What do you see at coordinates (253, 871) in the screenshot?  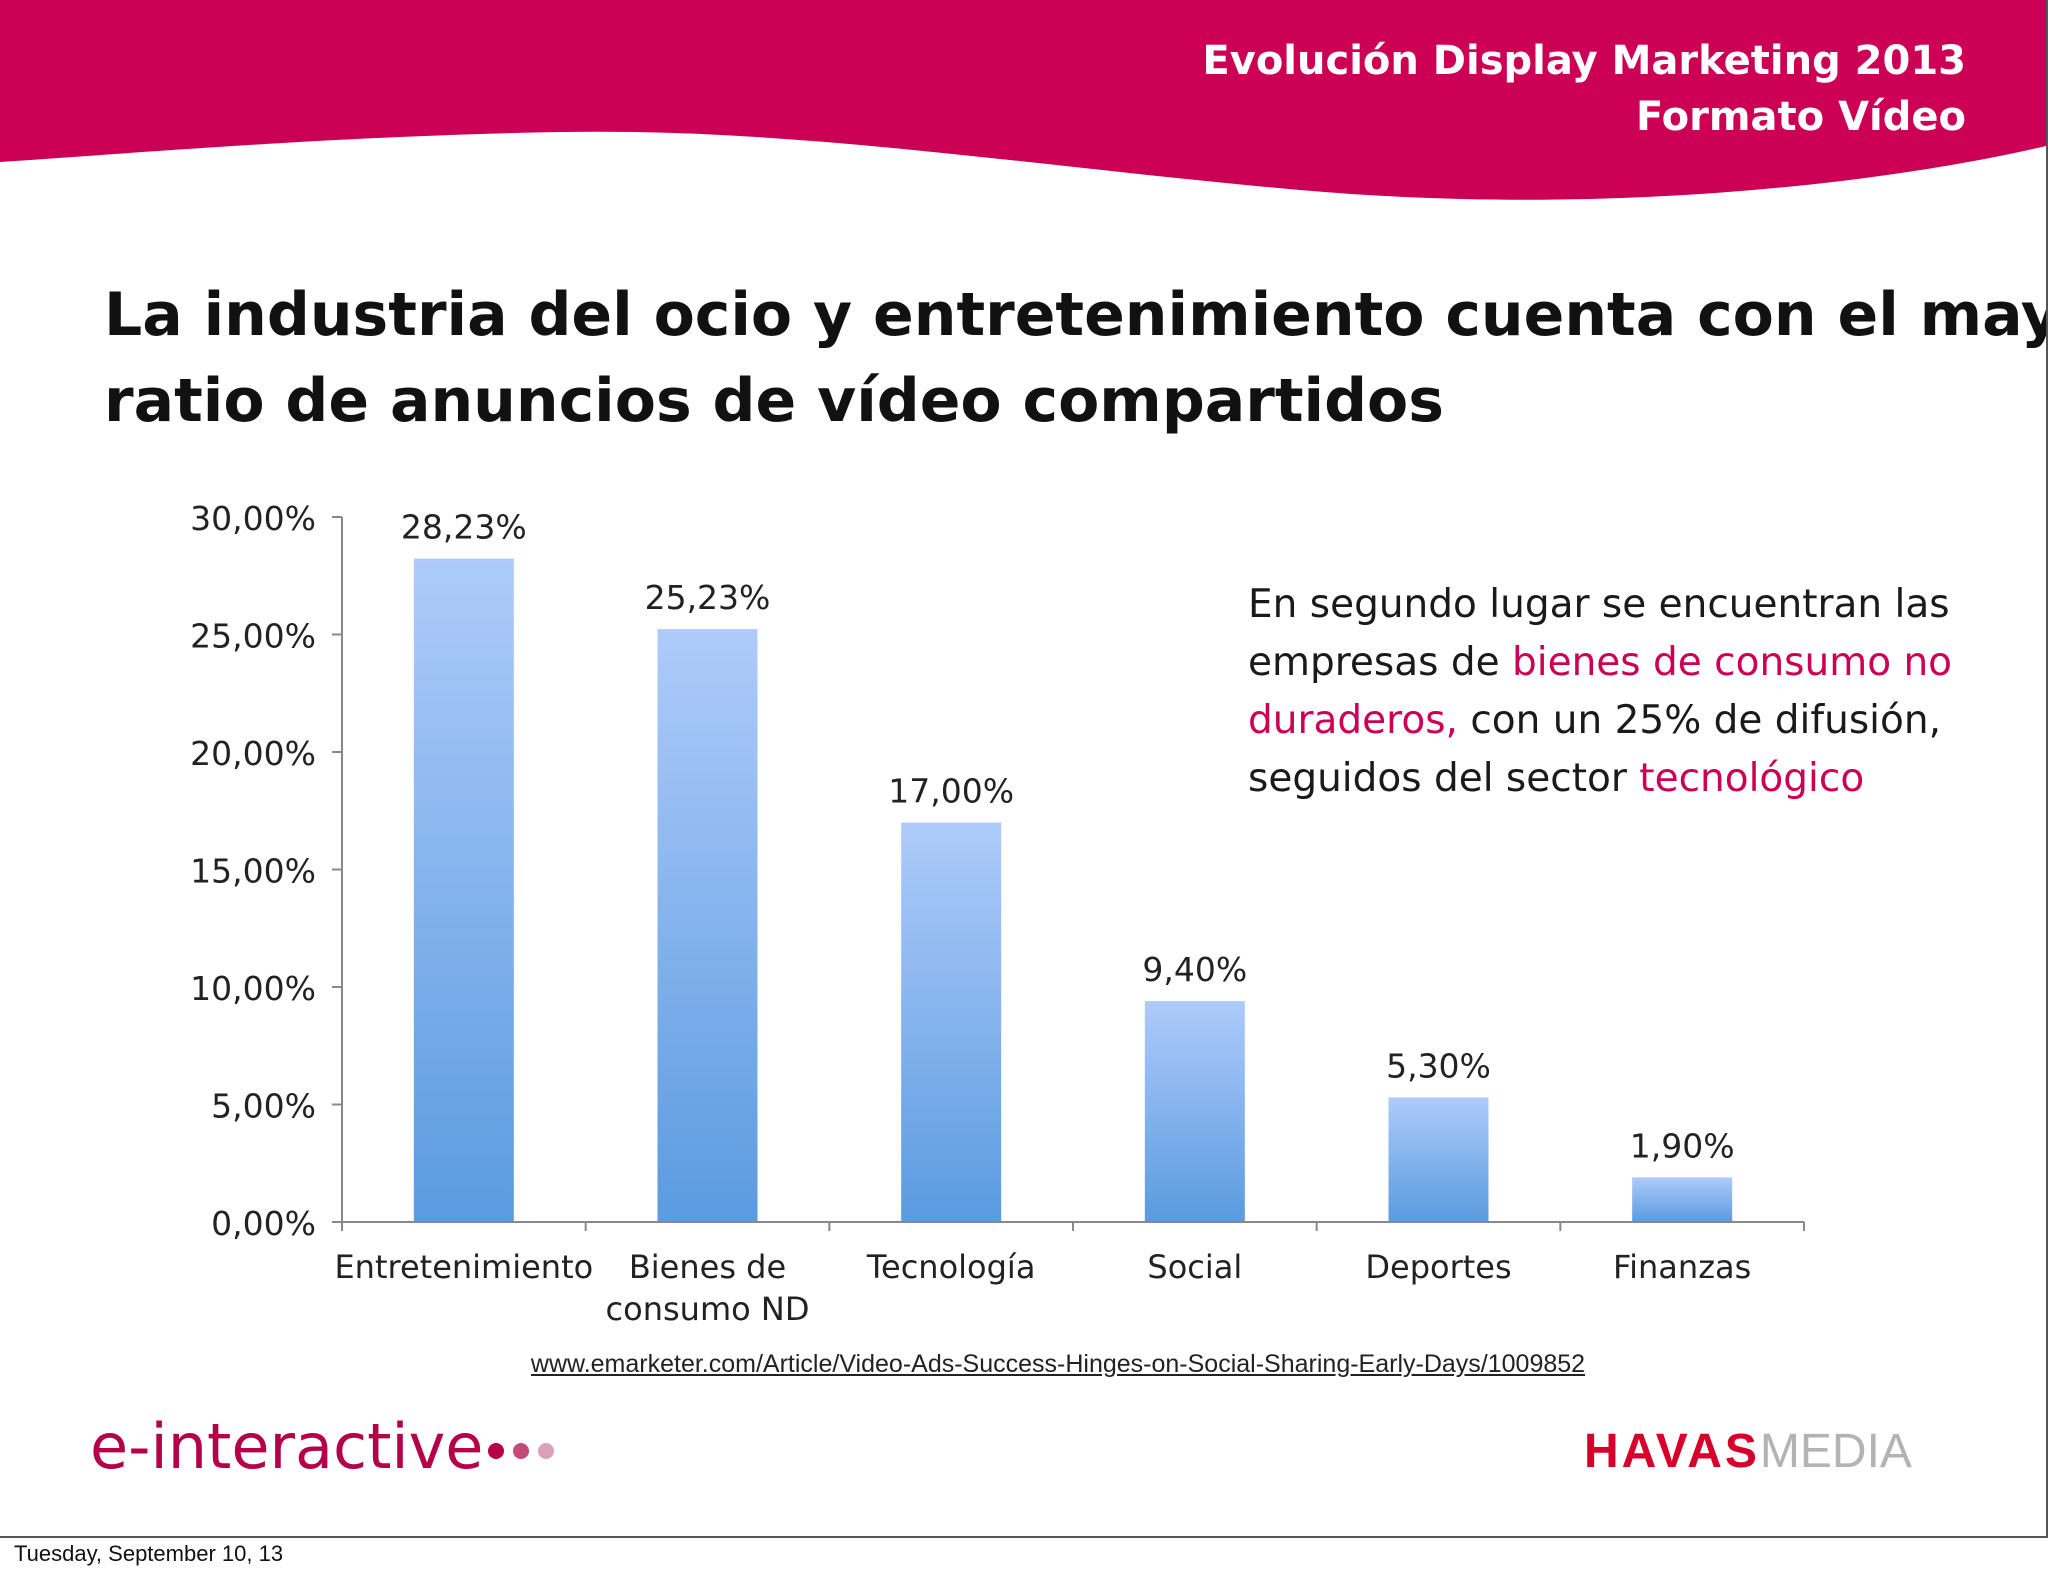 I see `y-tick-label: 15,00%` at bounding box center [253, 871].